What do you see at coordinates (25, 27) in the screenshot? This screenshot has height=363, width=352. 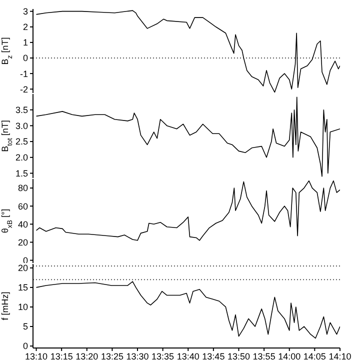 I see `y-tick-label: 2` at bounding box center [25, 27].